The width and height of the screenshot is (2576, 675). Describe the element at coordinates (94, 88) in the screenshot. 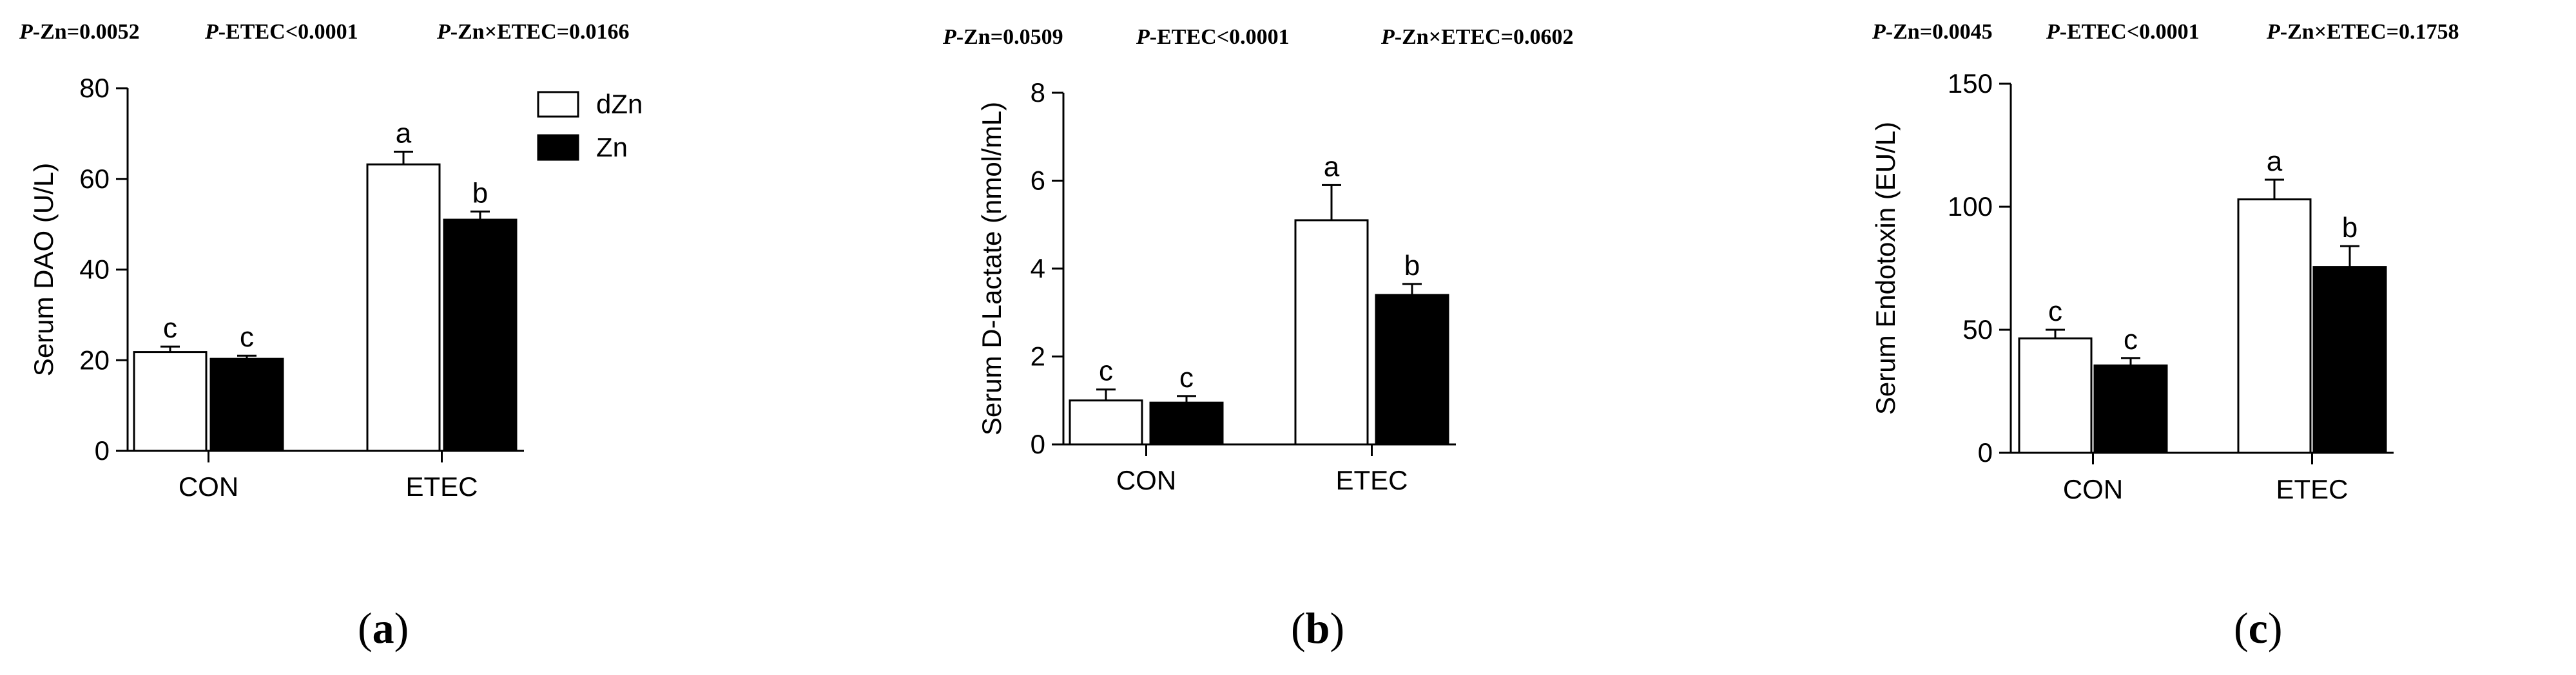

I see `y-tick-label: 80` at that location.